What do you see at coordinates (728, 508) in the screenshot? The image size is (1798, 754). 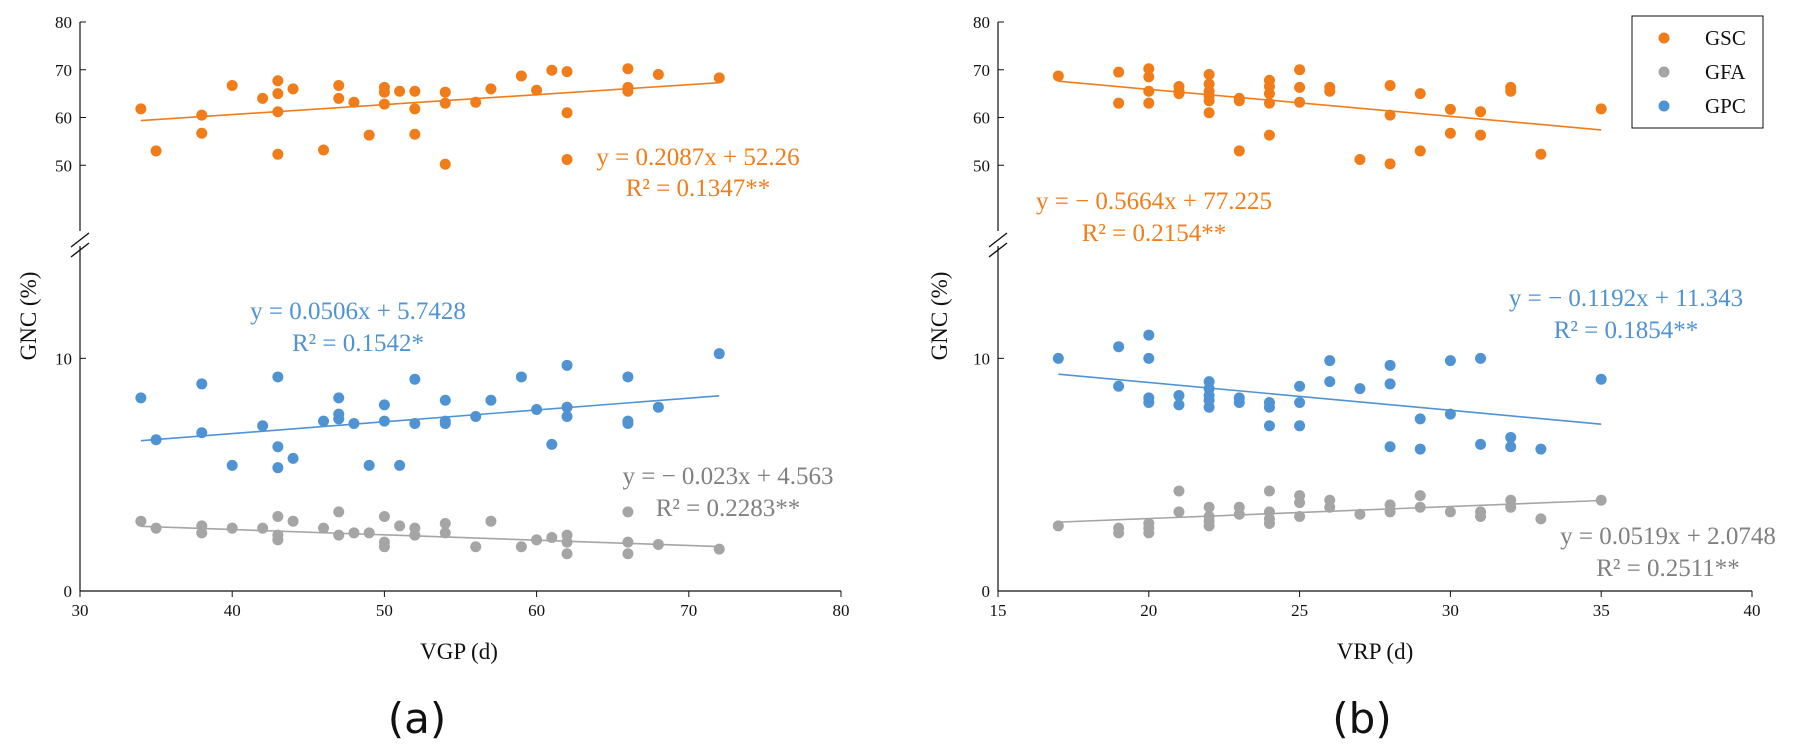 I see `panel-a-r2-gfa: R² = 0.2283**` at bounding box center [728, 508].